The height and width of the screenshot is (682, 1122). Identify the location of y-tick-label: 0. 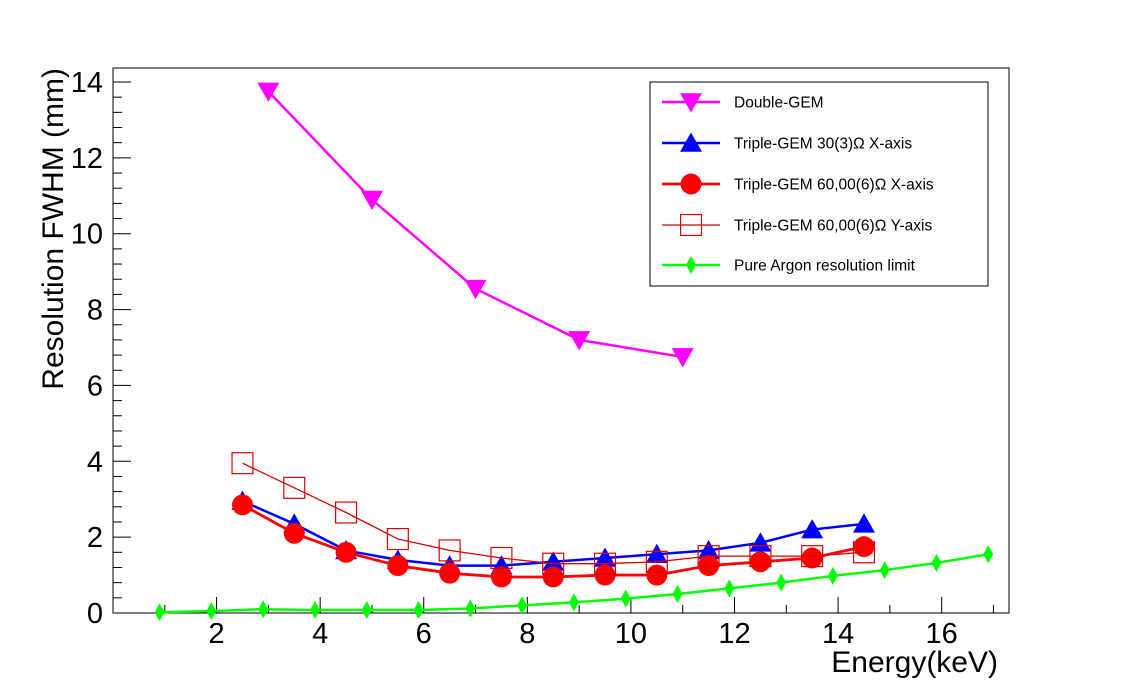
(95, 614).